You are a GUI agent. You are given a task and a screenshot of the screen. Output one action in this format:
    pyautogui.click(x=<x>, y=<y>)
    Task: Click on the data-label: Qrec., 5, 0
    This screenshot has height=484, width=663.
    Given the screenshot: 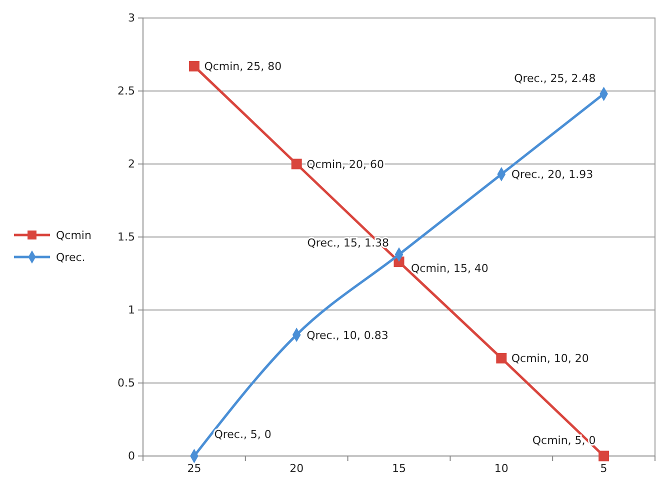 What is the action you would take?
    pyautogui.click(x=243, y=434)
    